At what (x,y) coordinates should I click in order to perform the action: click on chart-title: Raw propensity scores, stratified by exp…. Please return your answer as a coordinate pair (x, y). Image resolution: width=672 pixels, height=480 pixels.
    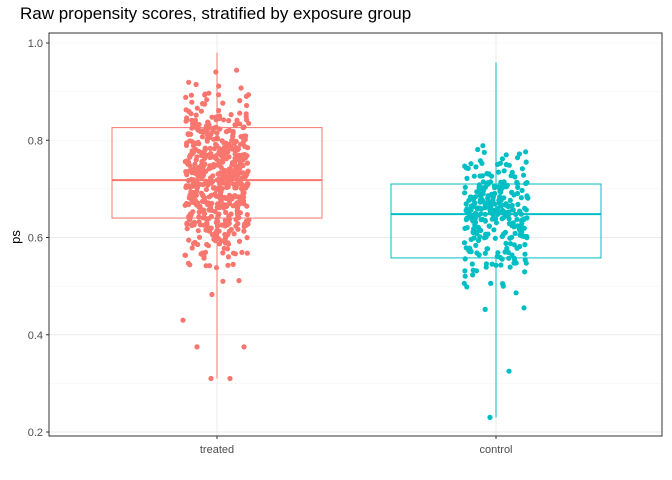
    Looking at the image, I should click on (216, 13).